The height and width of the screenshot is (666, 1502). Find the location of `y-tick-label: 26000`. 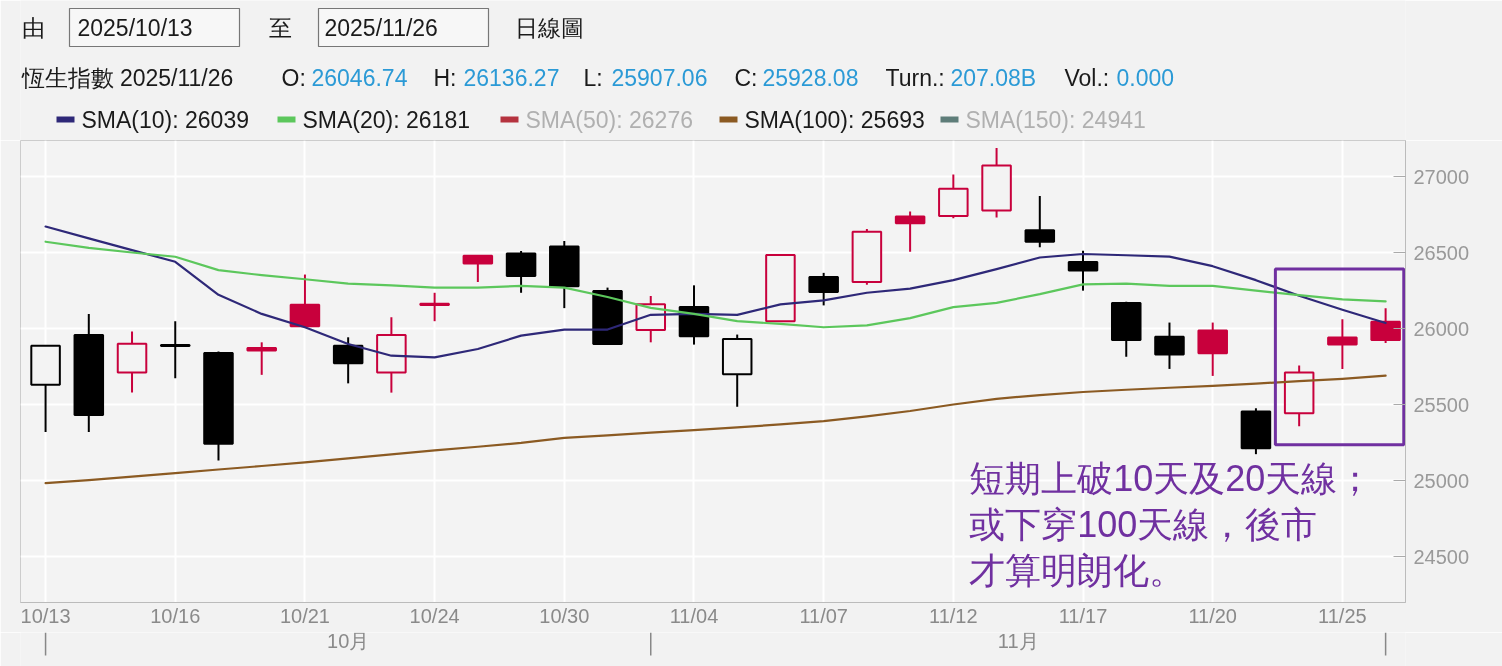

y-tick-label: 26000 is located at coordinates (1441, 328).